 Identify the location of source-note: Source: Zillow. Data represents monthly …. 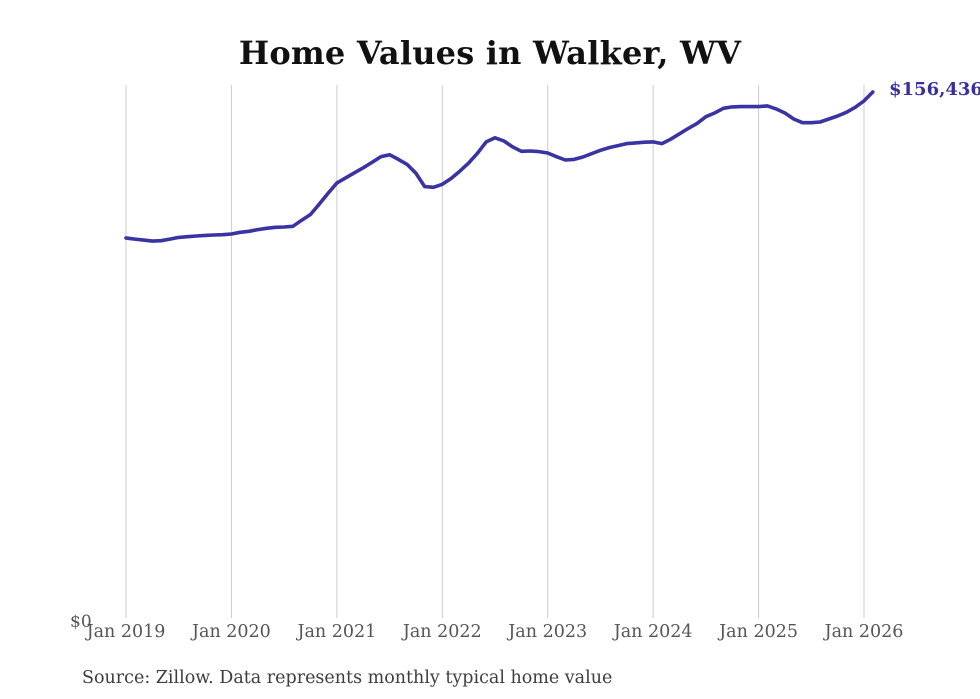
(347, 678).